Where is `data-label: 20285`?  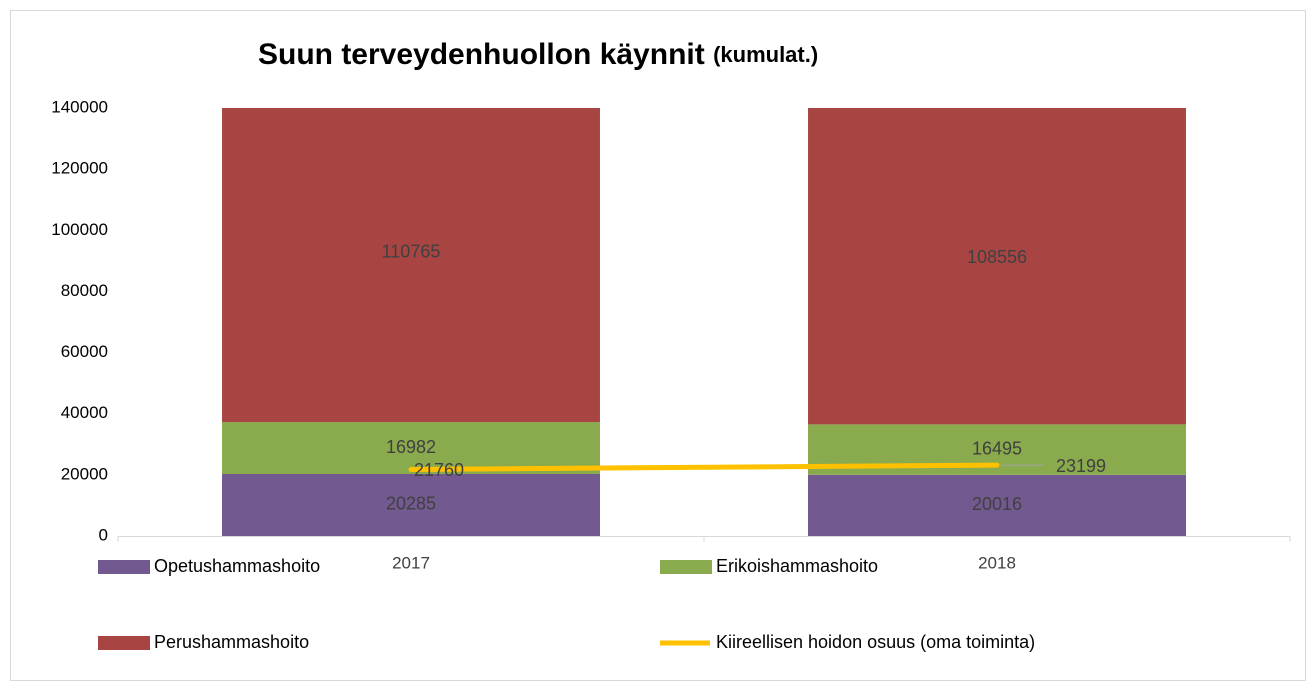 data-label: 20285 is located at coordinates (411, 504).